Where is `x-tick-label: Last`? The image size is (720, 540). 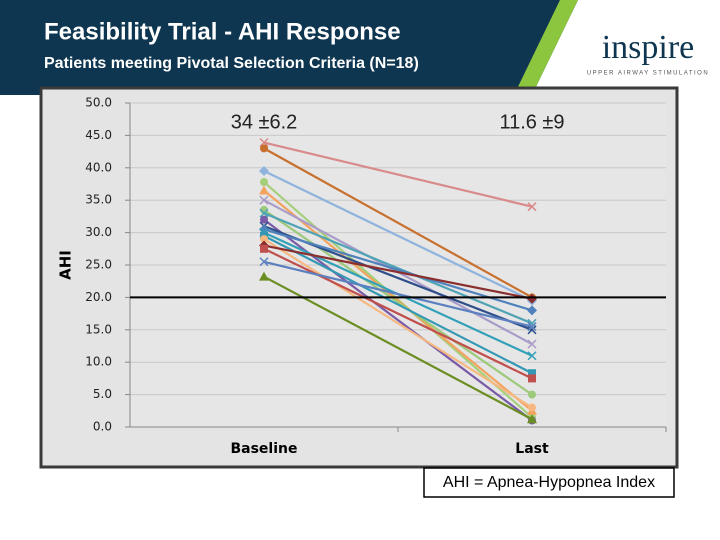 x-tick-label: Last is located at coordinates (532, 449).